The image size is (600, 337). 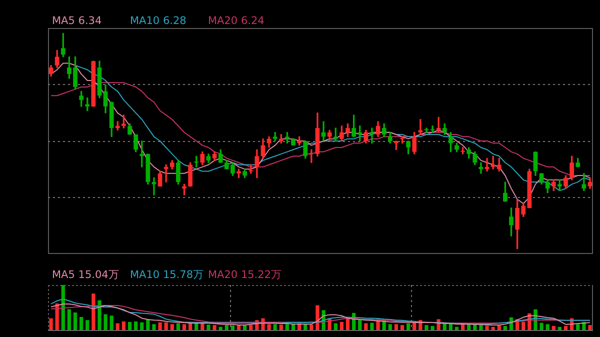 What do you see at coordinates (77, 21) in the screenshot?
I see `text: MA5 6.34` at bounding box center [77, 21].